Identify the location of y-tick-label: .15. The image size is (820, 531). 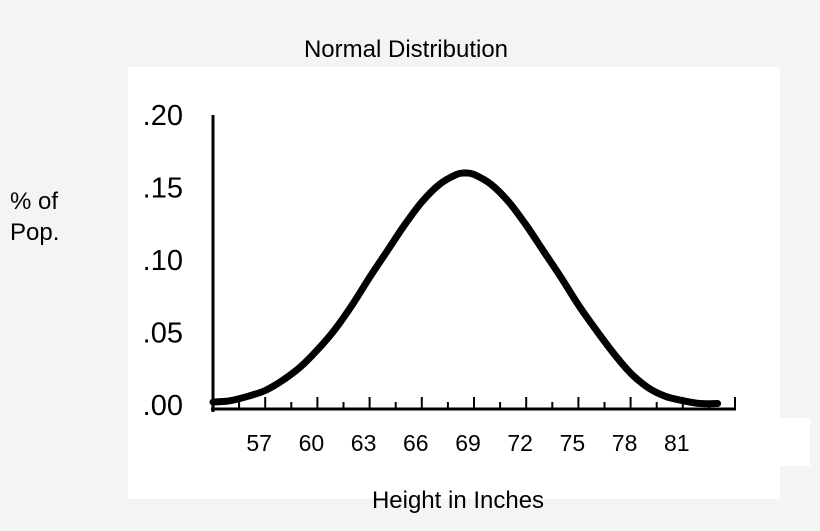
(163, 189).